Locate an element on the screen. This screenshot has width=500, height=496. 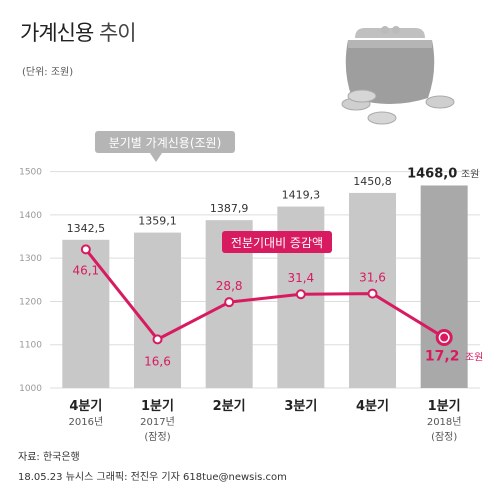
y-tick-label: 1200 is located at coordinates (30, 302).